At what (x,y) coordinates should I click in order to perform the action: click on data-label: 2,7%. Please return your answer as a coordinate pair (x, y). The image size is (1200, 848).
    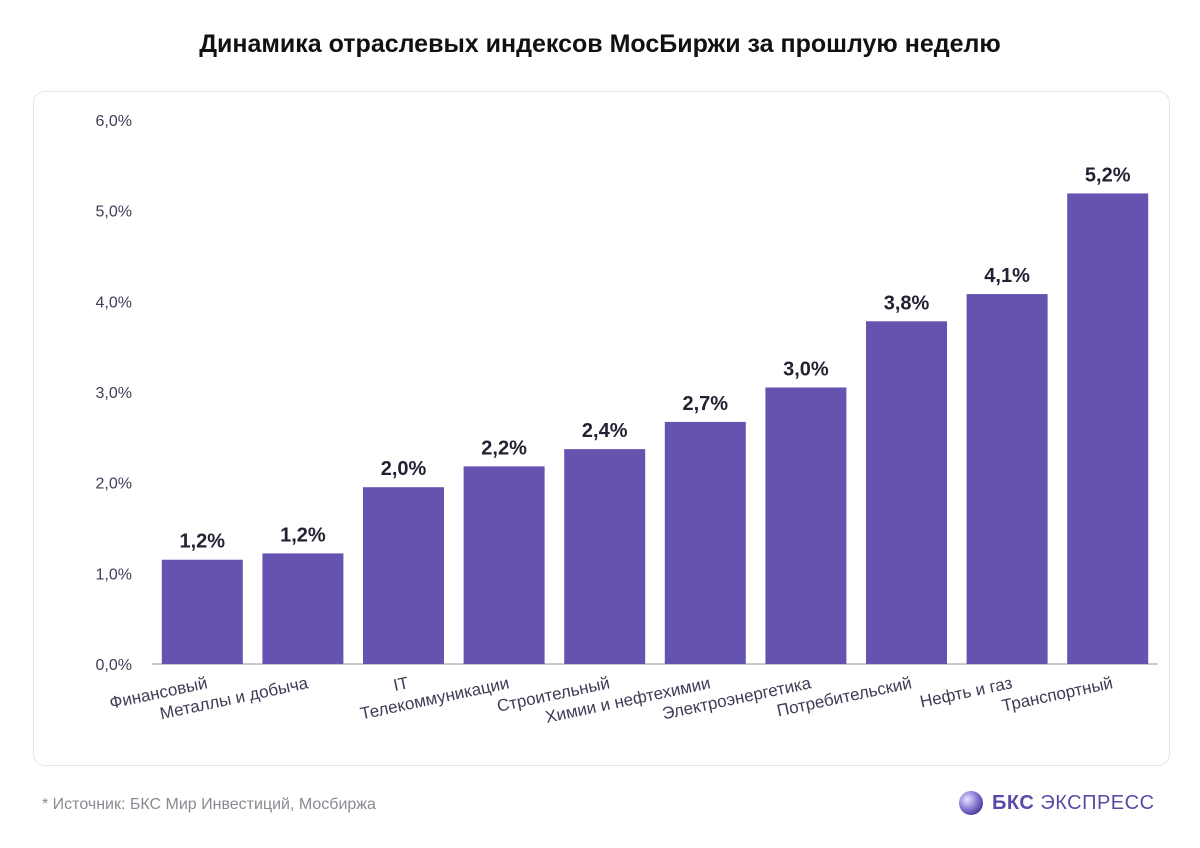
    Looking at the image, I should click on (706, 404).